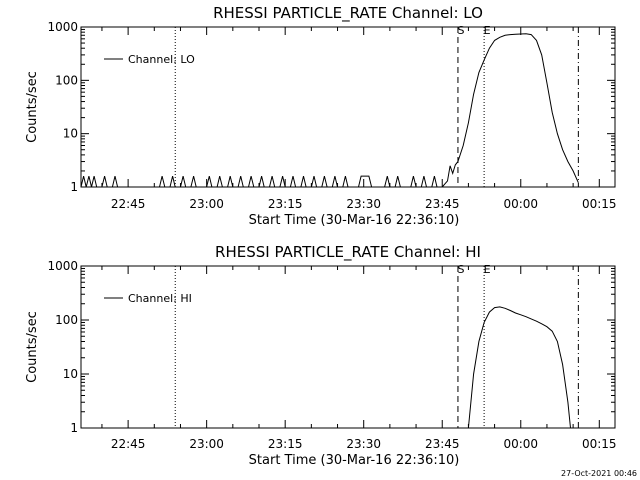 The height and width of the screenshot is (480, 640). I want to click on series-line, so click(519, 367).